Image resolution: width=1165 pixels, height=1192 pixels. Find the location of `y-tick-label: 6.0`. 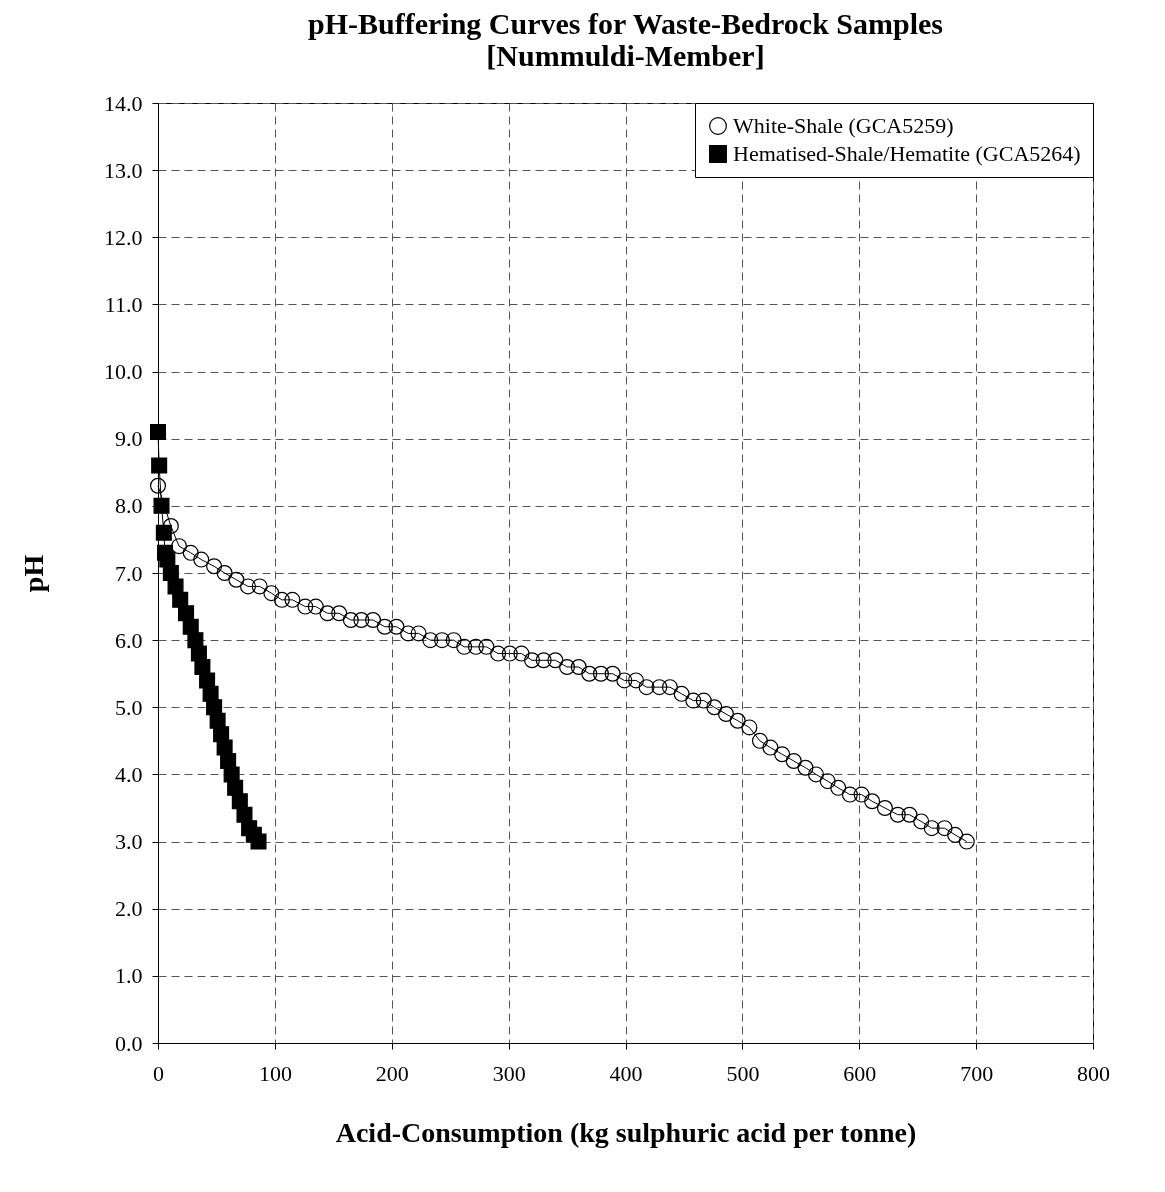

y-tick-label: 6.0 is located at coordinates (129, 640).